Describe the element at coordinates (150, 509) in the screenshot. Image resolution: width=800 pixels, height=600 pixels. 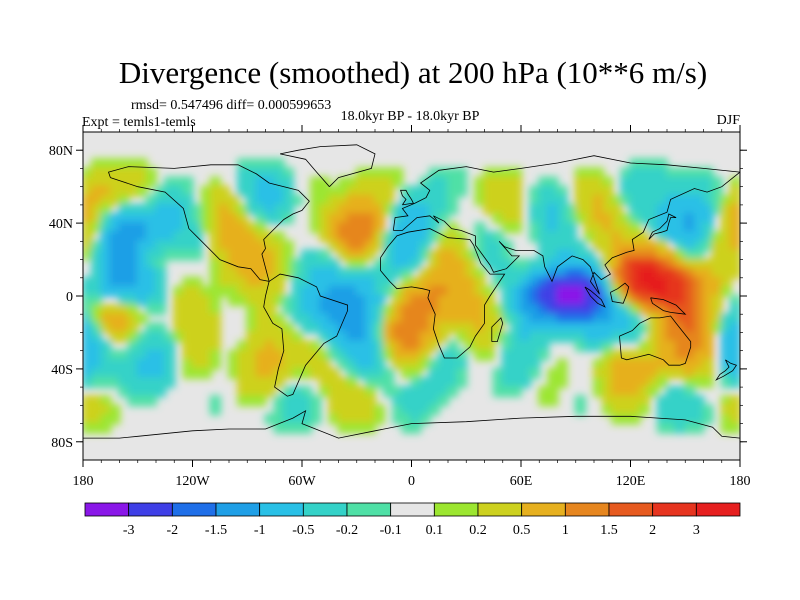
I see `colorbar-swatch` at that location.